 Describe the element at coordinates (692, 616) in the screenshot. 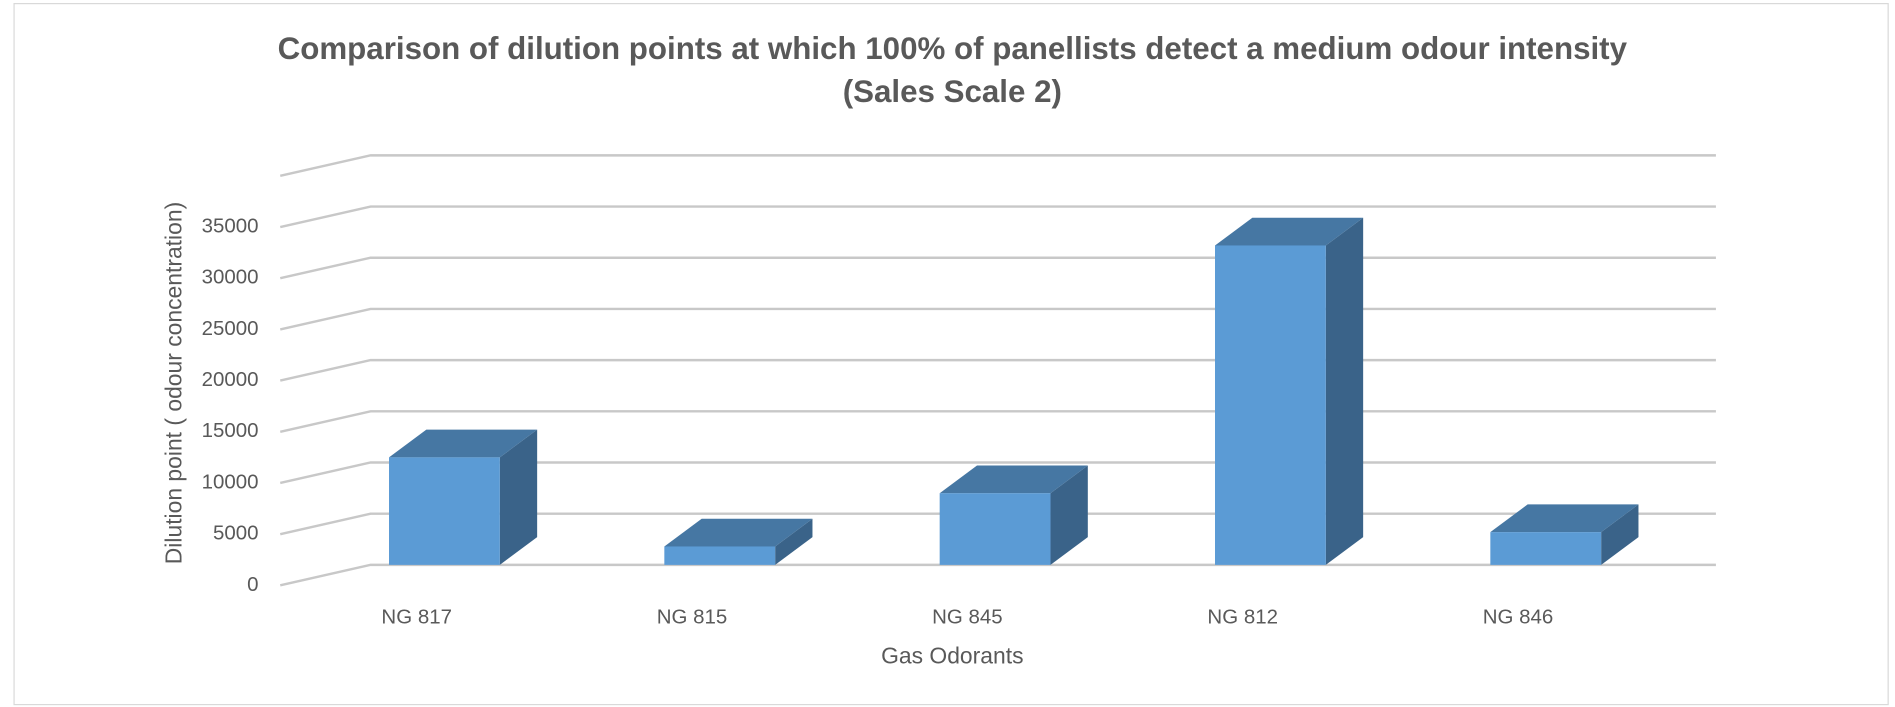

I see `x-tick-label: NG 815` at that location.